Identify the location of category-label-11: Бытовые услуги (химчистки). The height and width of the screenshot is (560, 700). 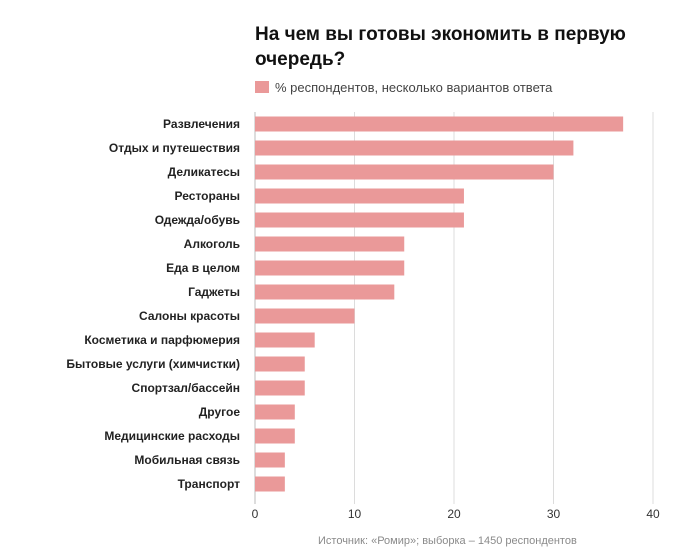
(153, 364).